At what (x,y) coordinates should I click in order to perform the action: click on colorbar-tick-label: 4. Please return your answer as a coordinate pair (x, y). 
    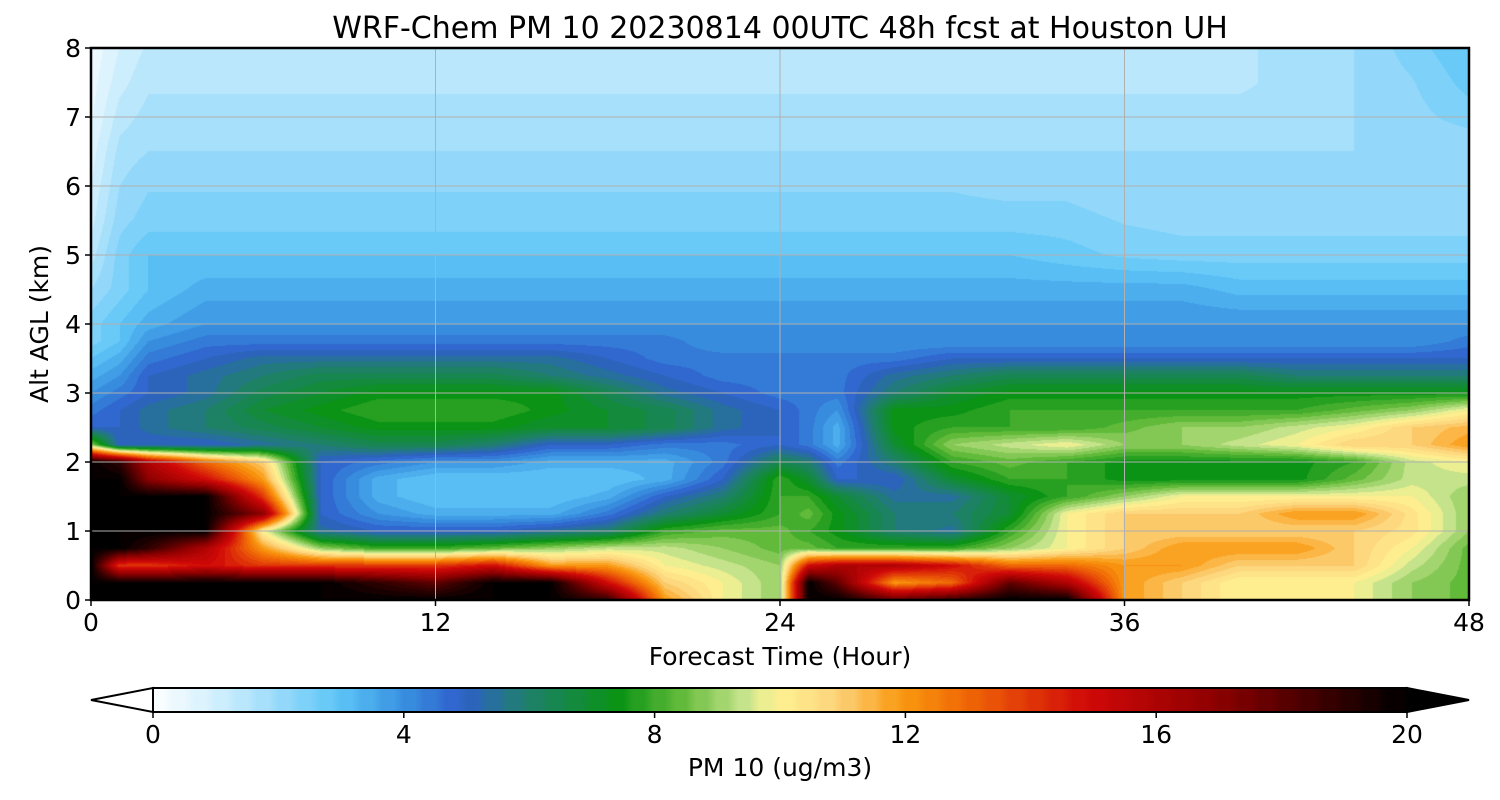
    Looking at the image, I should click on (404, 734).